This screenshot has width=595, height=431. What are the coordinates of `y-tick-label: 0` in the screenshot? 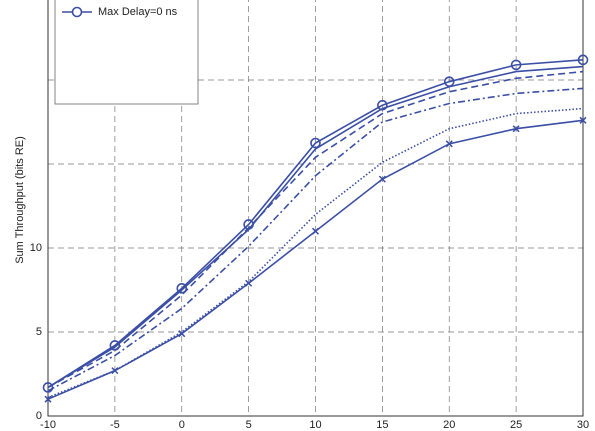 It's located at (39, 416).